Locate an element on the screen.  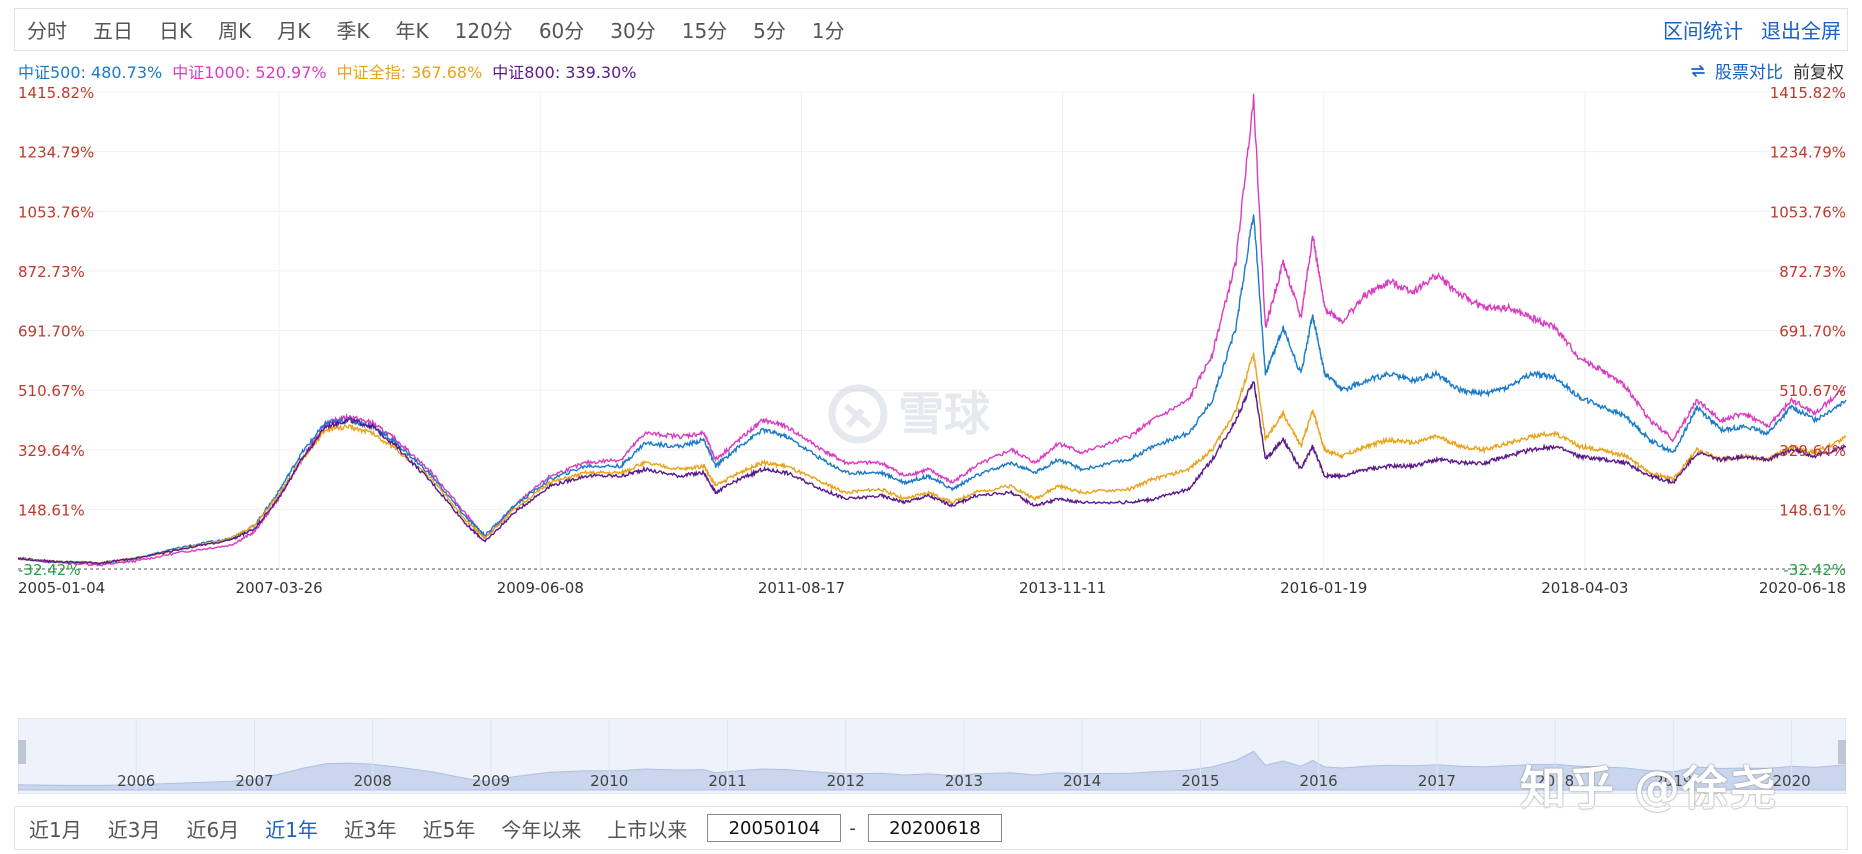
navigator-year-label: 2010 is located at coordinates (609, 781).